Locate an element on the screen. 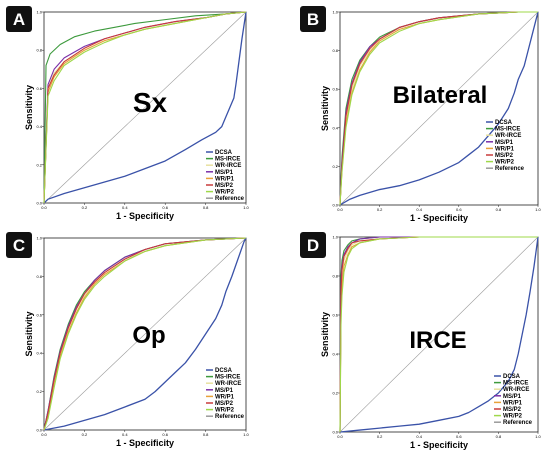 The height and width of the screenshot is (452, 550). panel-letter: B is located at coordinates (313, 19).